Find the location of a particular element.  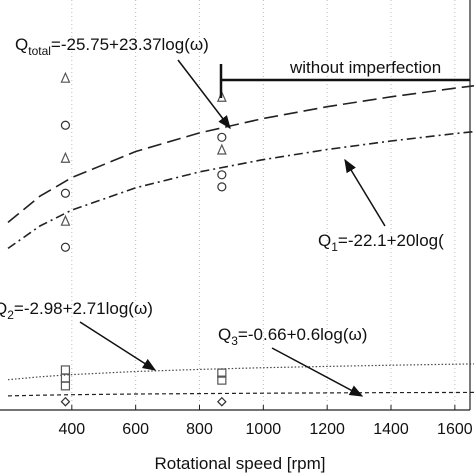

annotation-part: =-0.66+0.6log(ω) is located at coordinates (303, 334).